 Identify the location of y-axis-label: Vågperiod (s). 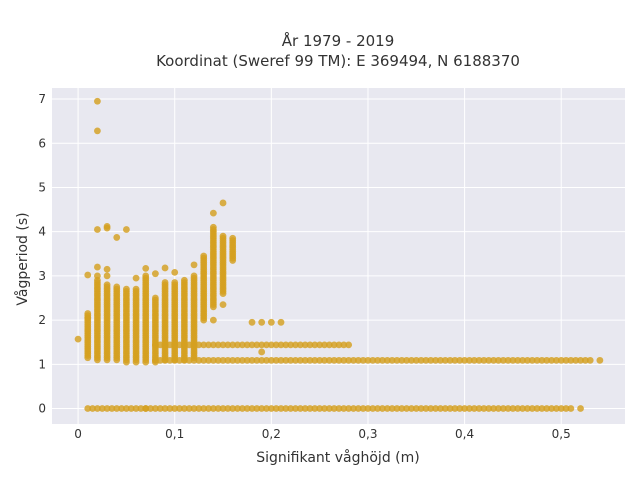
(22, 258).